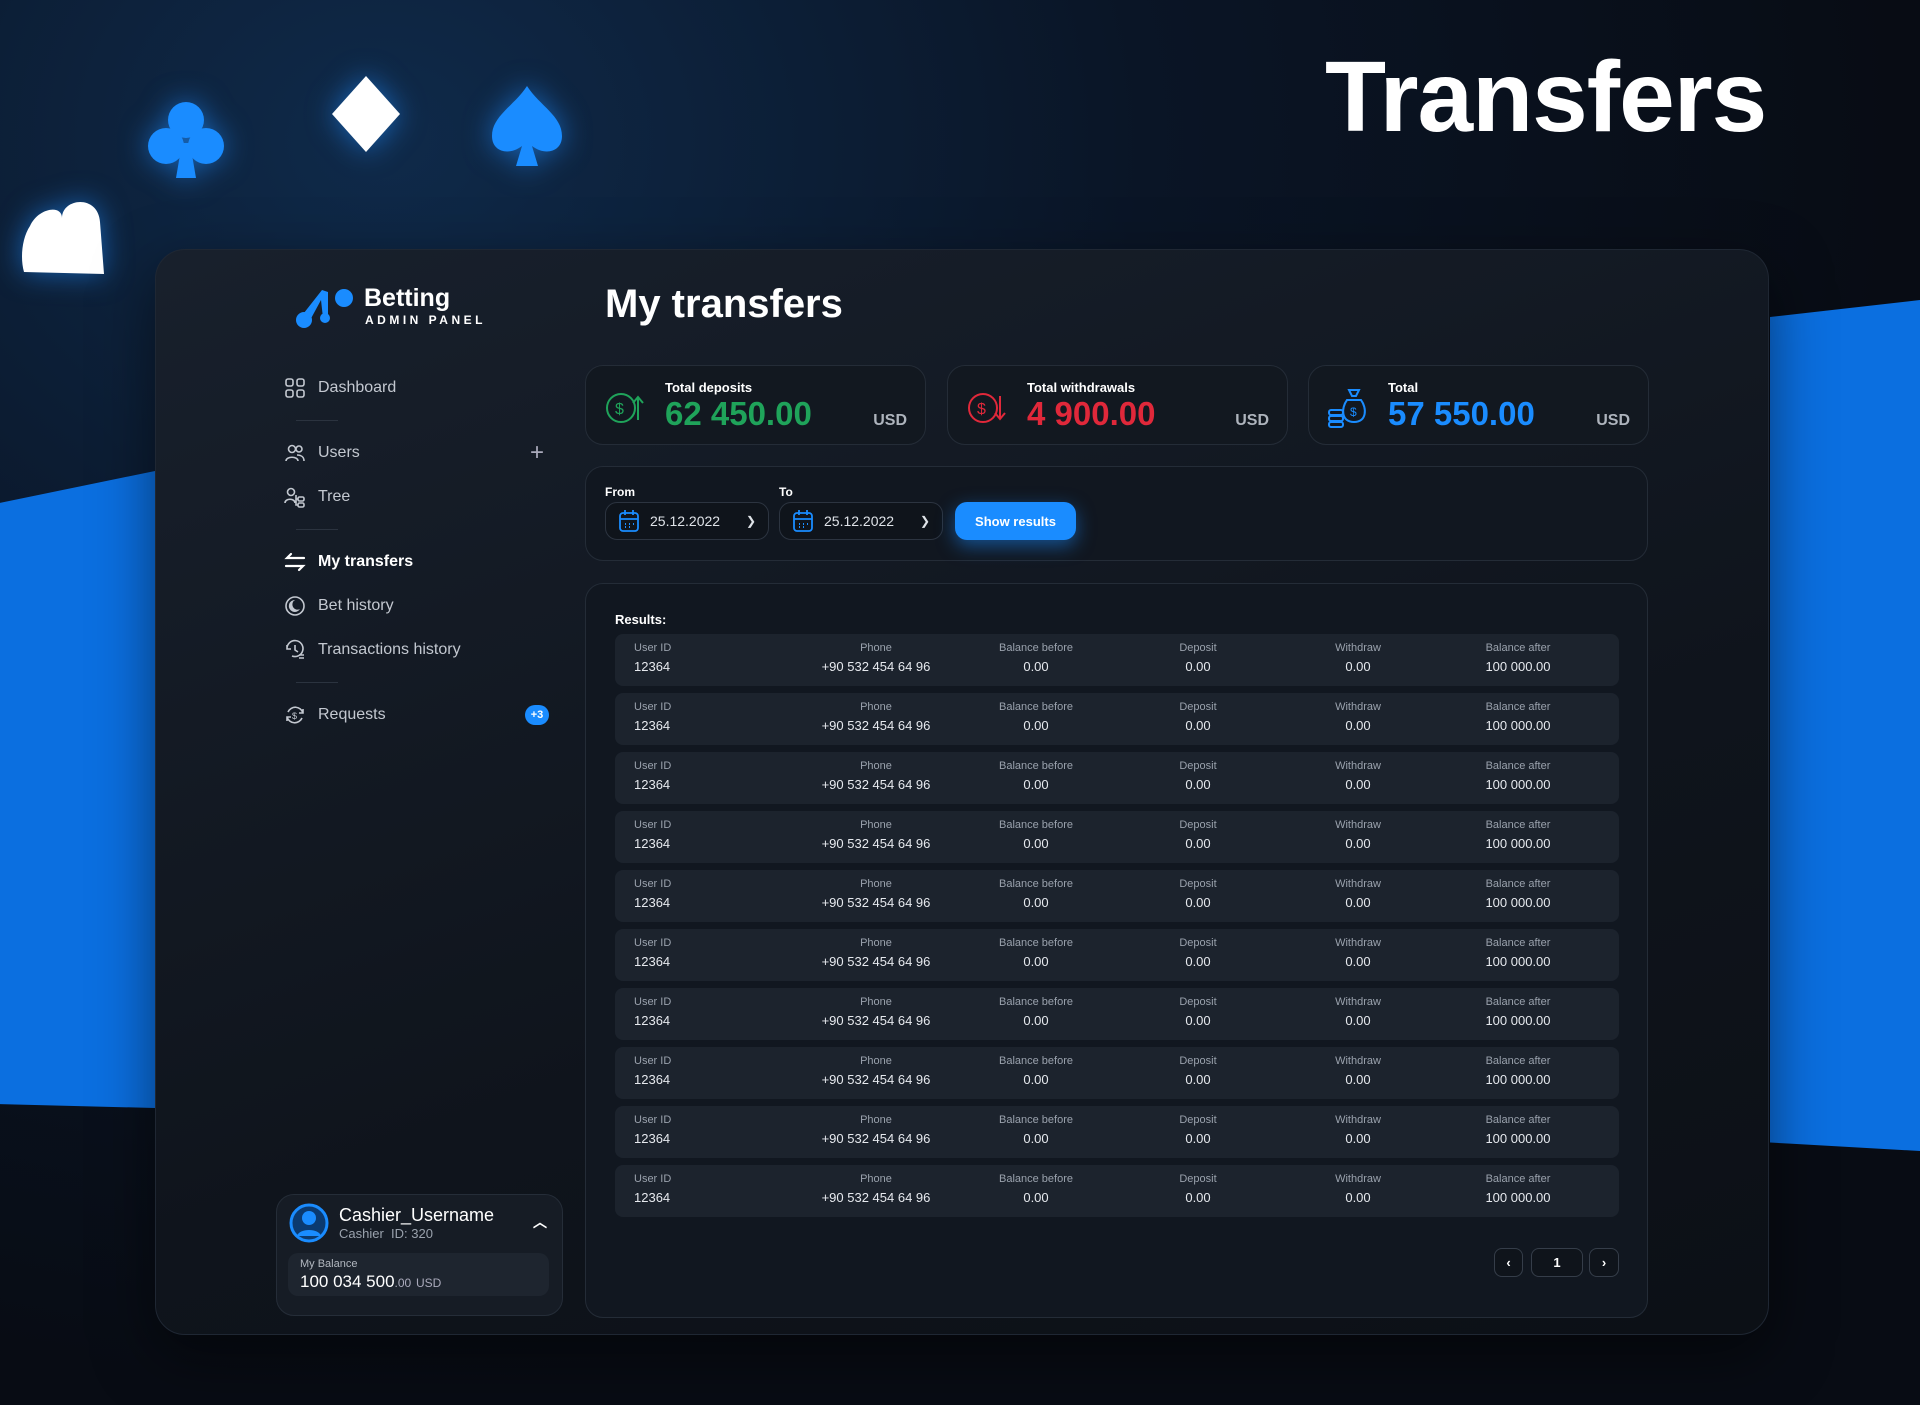 The height and width of the screenshot is (1405, 1920). What do you see at coordinates (1508, 1262) in the screenshot?
I see `prev-page-button: ‹` at bounding box center [1508, 1262].